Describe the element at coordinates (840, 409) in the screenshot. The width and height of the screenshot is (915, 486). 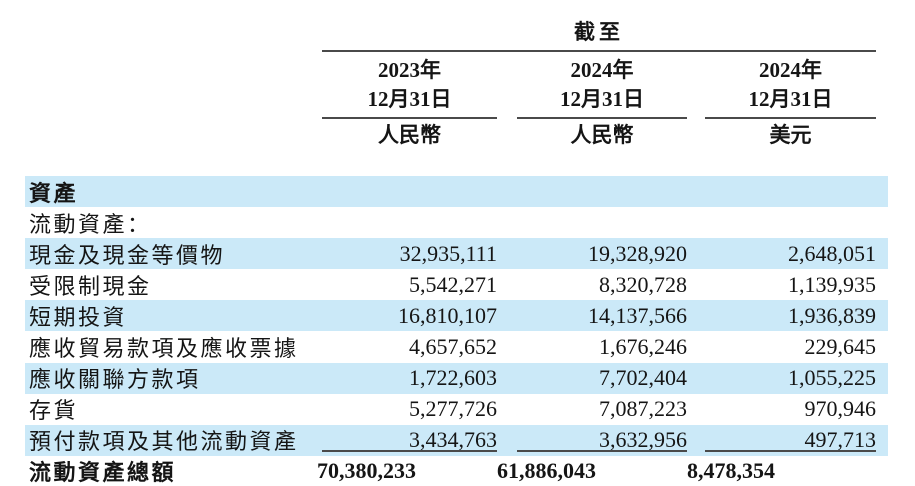
I see `value-2024-usd: 970,946` at that location.